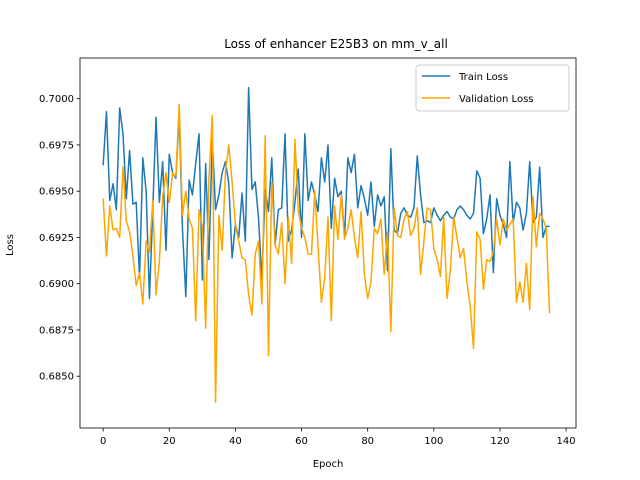 This screenshot has height=480, width=640. Describe the element at coordinates (328, 464) in the screenshot. I see `x-axis-title: Epoch` at that location.